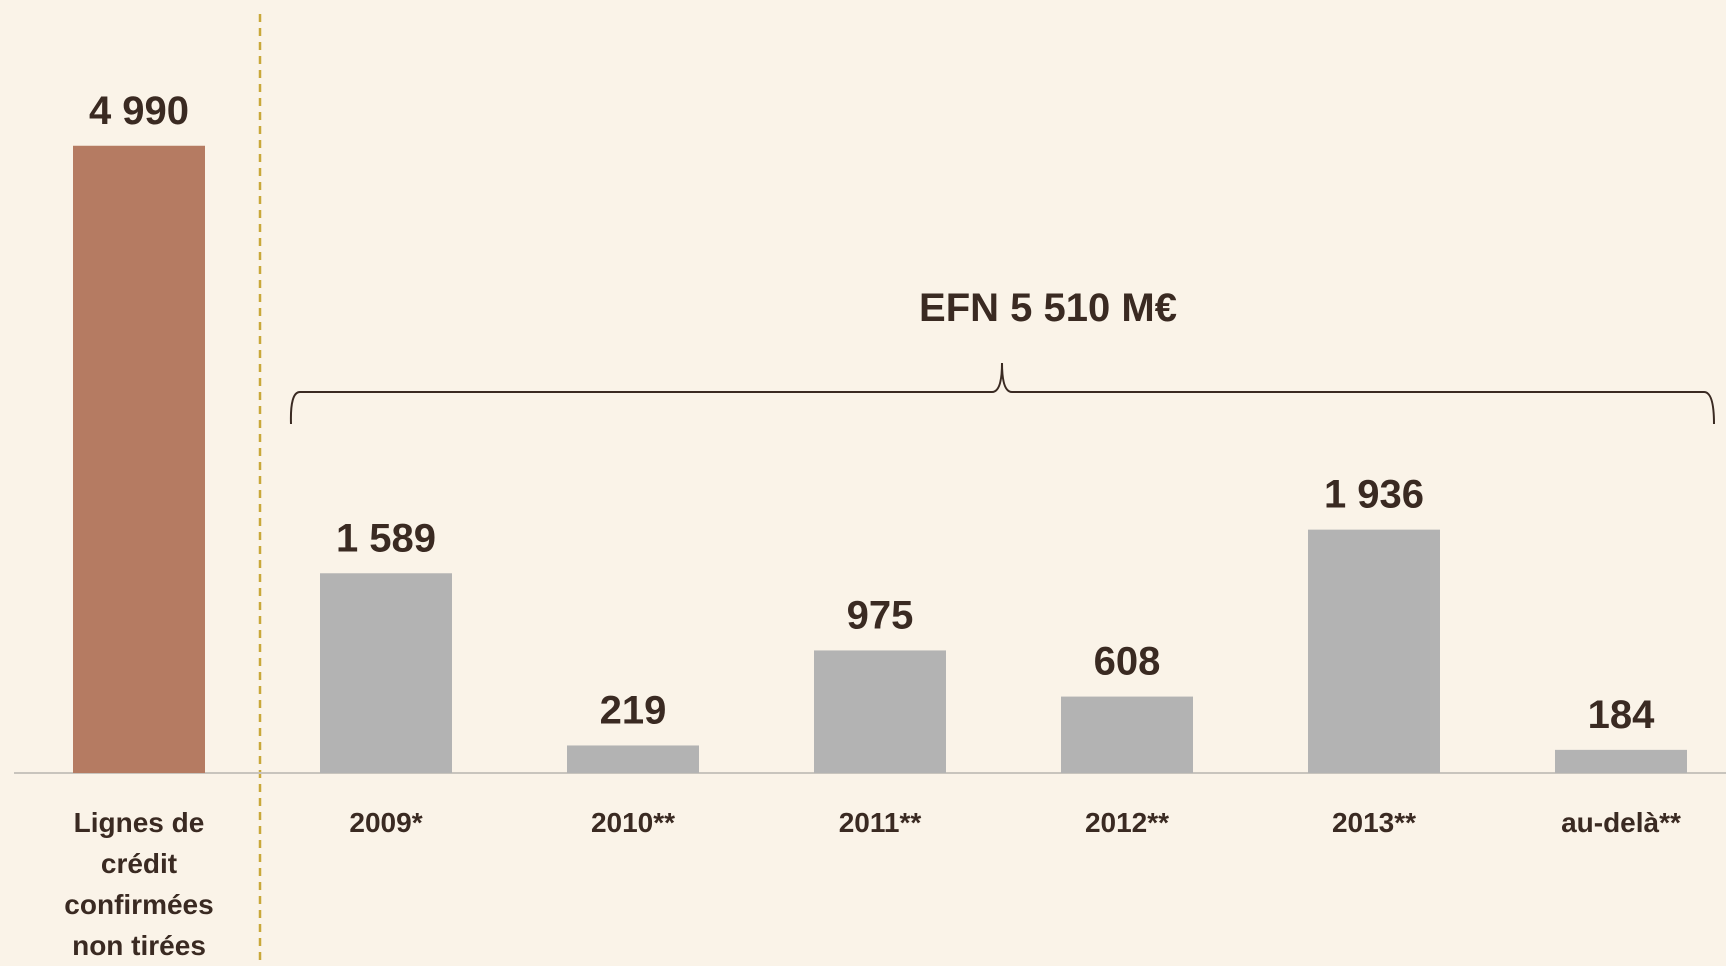 The width and height of the screenshot is (1726, 966). I want to click on brace, so click(1002, 393).